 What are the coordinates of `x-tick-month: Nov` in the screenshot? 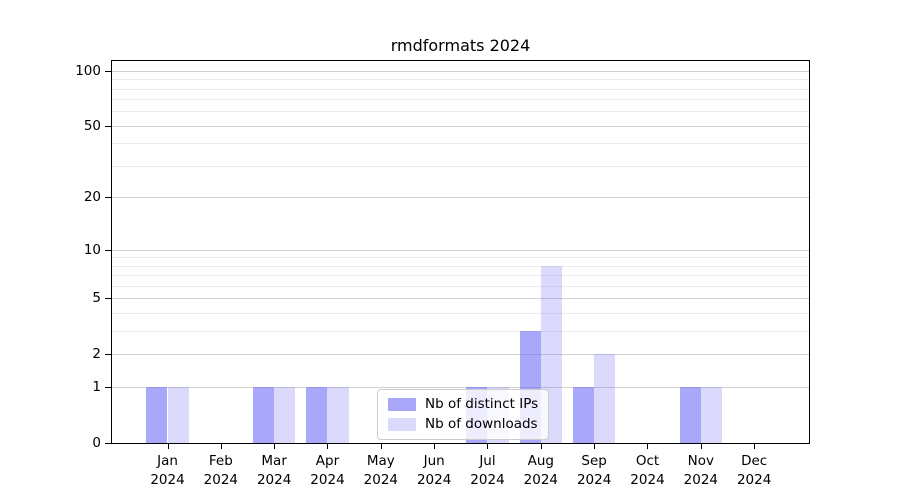 It's located at (700, 461).